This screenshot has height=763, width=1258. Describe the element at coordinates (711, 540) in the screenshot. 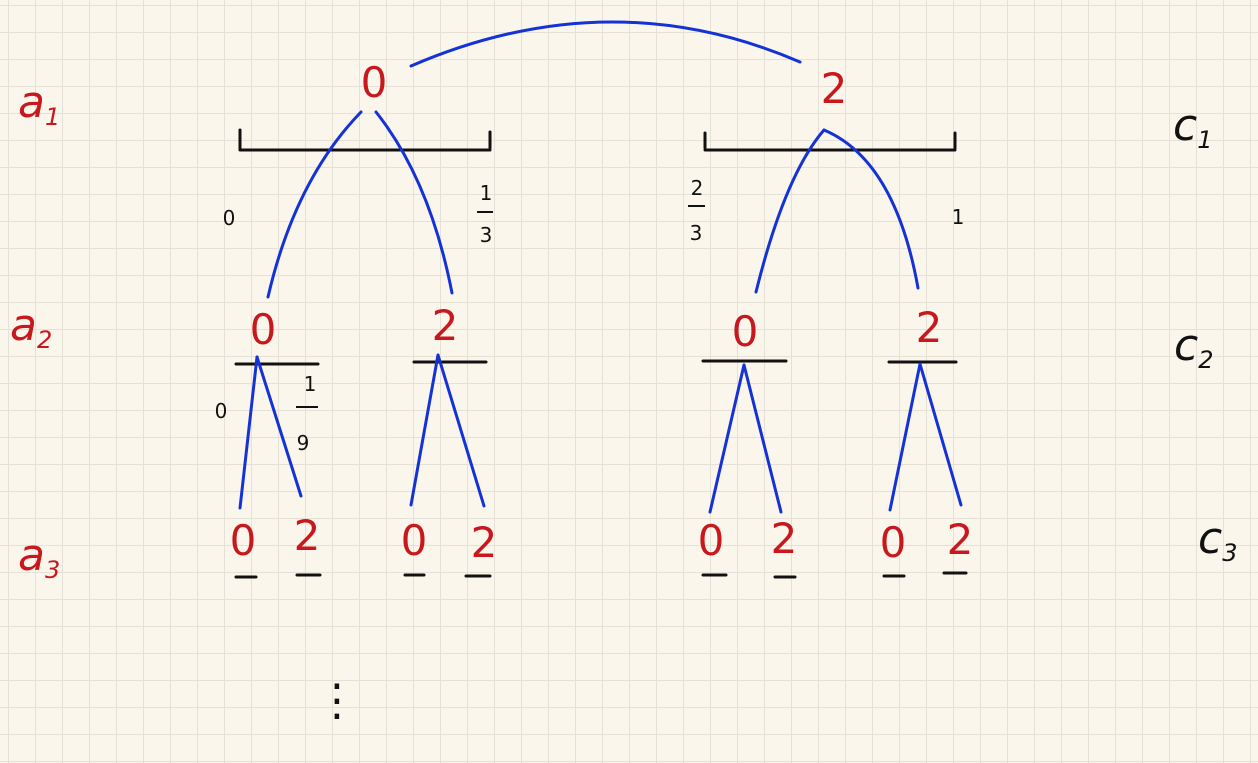

I see `digit-l3-4: 0` at that location.